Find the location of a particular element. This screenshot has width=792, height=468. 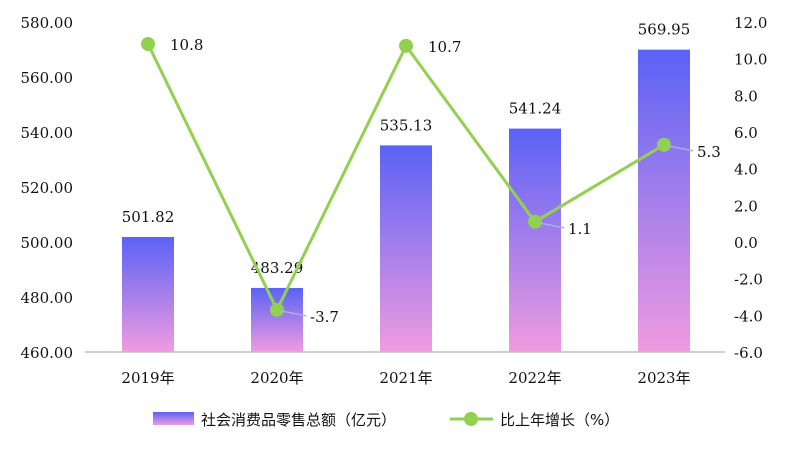

x-tick-label: 2023年 is located at coordinates (663, 378).